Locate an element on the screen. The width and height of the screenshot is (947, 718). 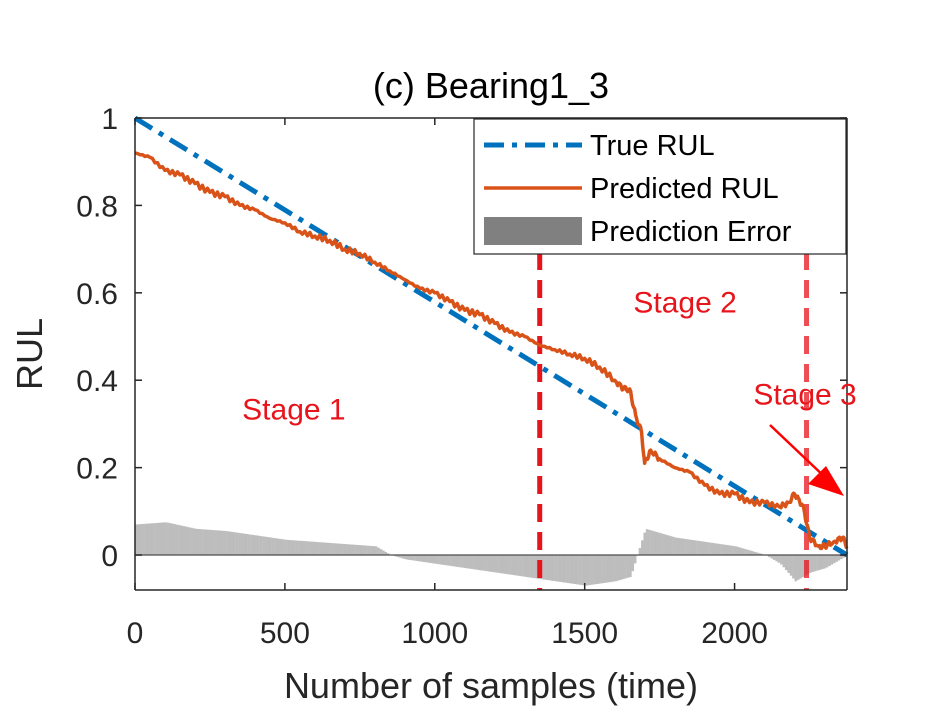
chart-title: (c) Bearing1_3 is located at coordinates (491, 85).